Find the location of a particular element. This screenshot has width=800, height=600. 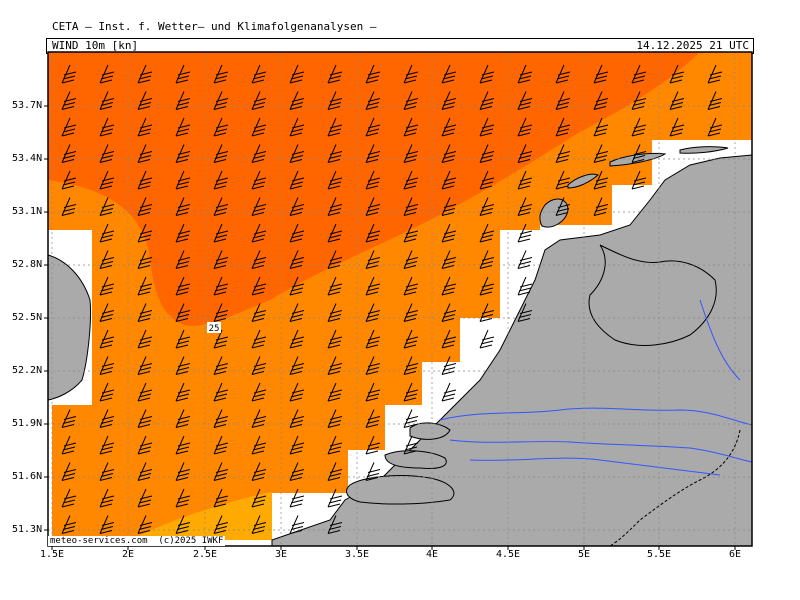

lat-label: 51.9N is located at coordinates (27, 423).